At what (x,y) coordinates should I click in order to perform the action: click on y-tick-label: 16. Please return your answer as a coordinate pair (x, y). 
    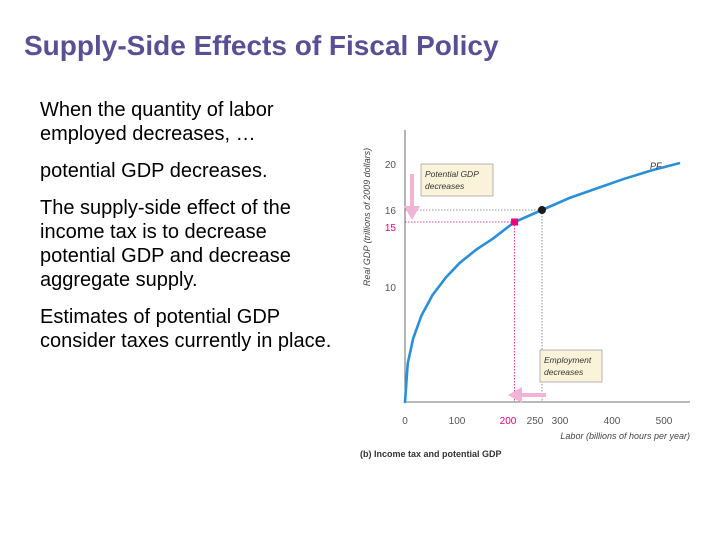
    Looking at the image, I should click on (391, 211).